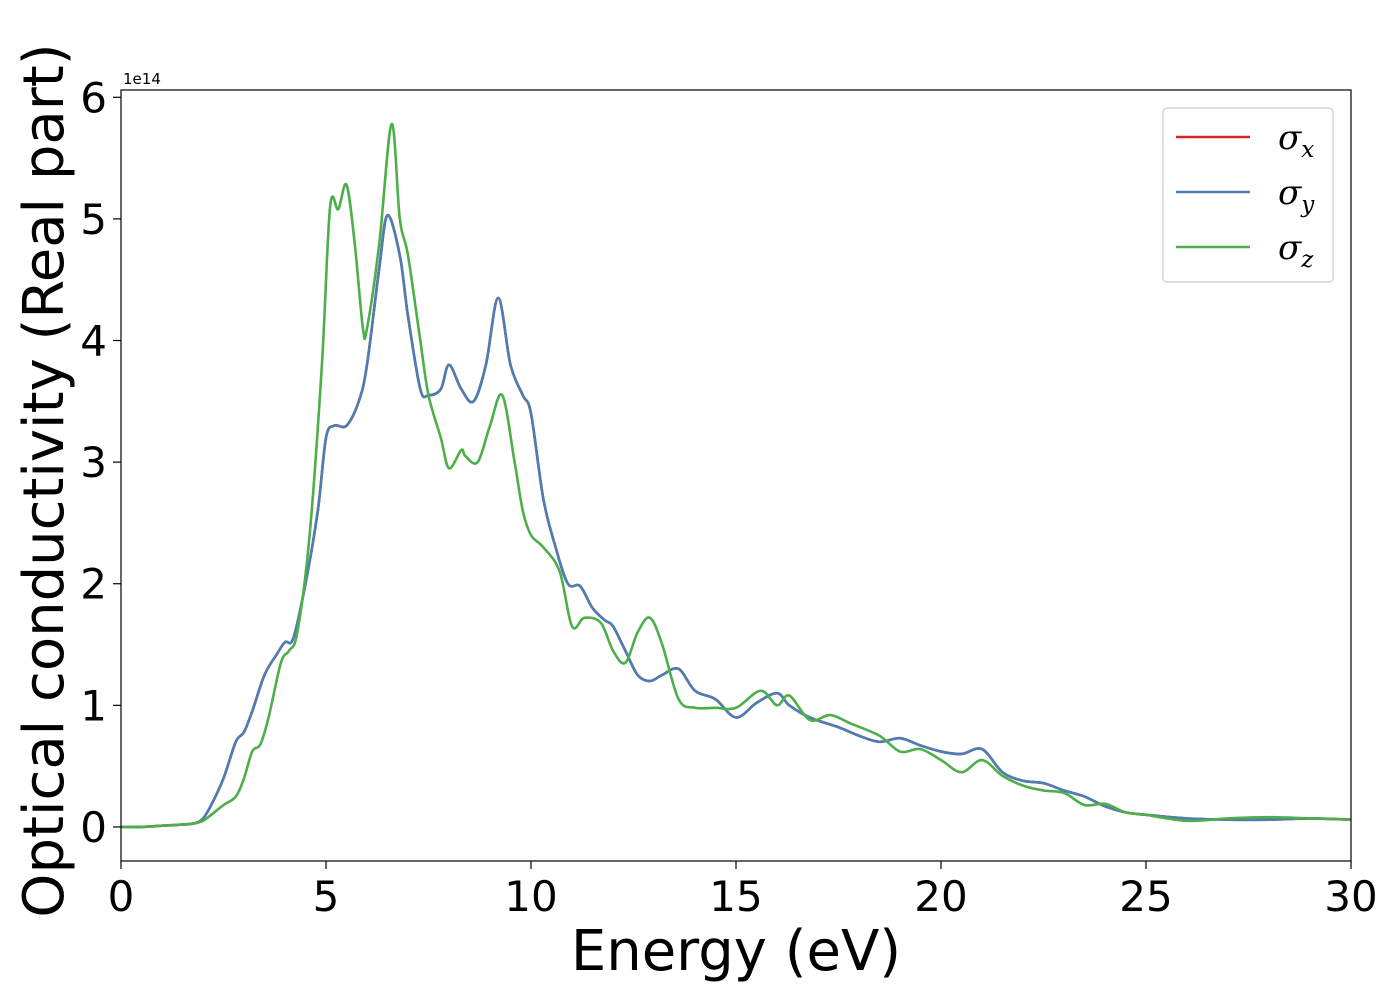 This screenshot has height=1000, width=1400. I want to click on x-tick-label: 20, so click(940, 896).